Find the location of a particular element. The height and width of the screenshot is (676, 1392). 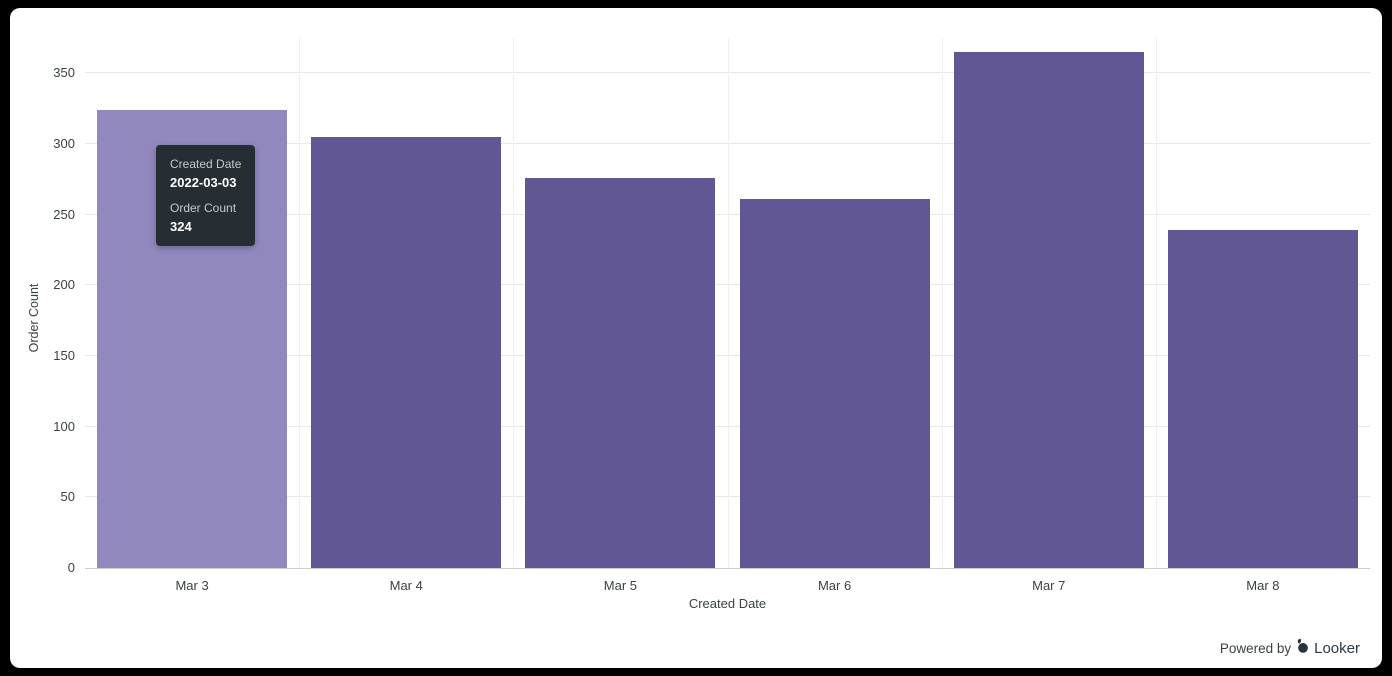

powered-by-looker-link: Powered by Looker is located at coordinates (1290, 648).